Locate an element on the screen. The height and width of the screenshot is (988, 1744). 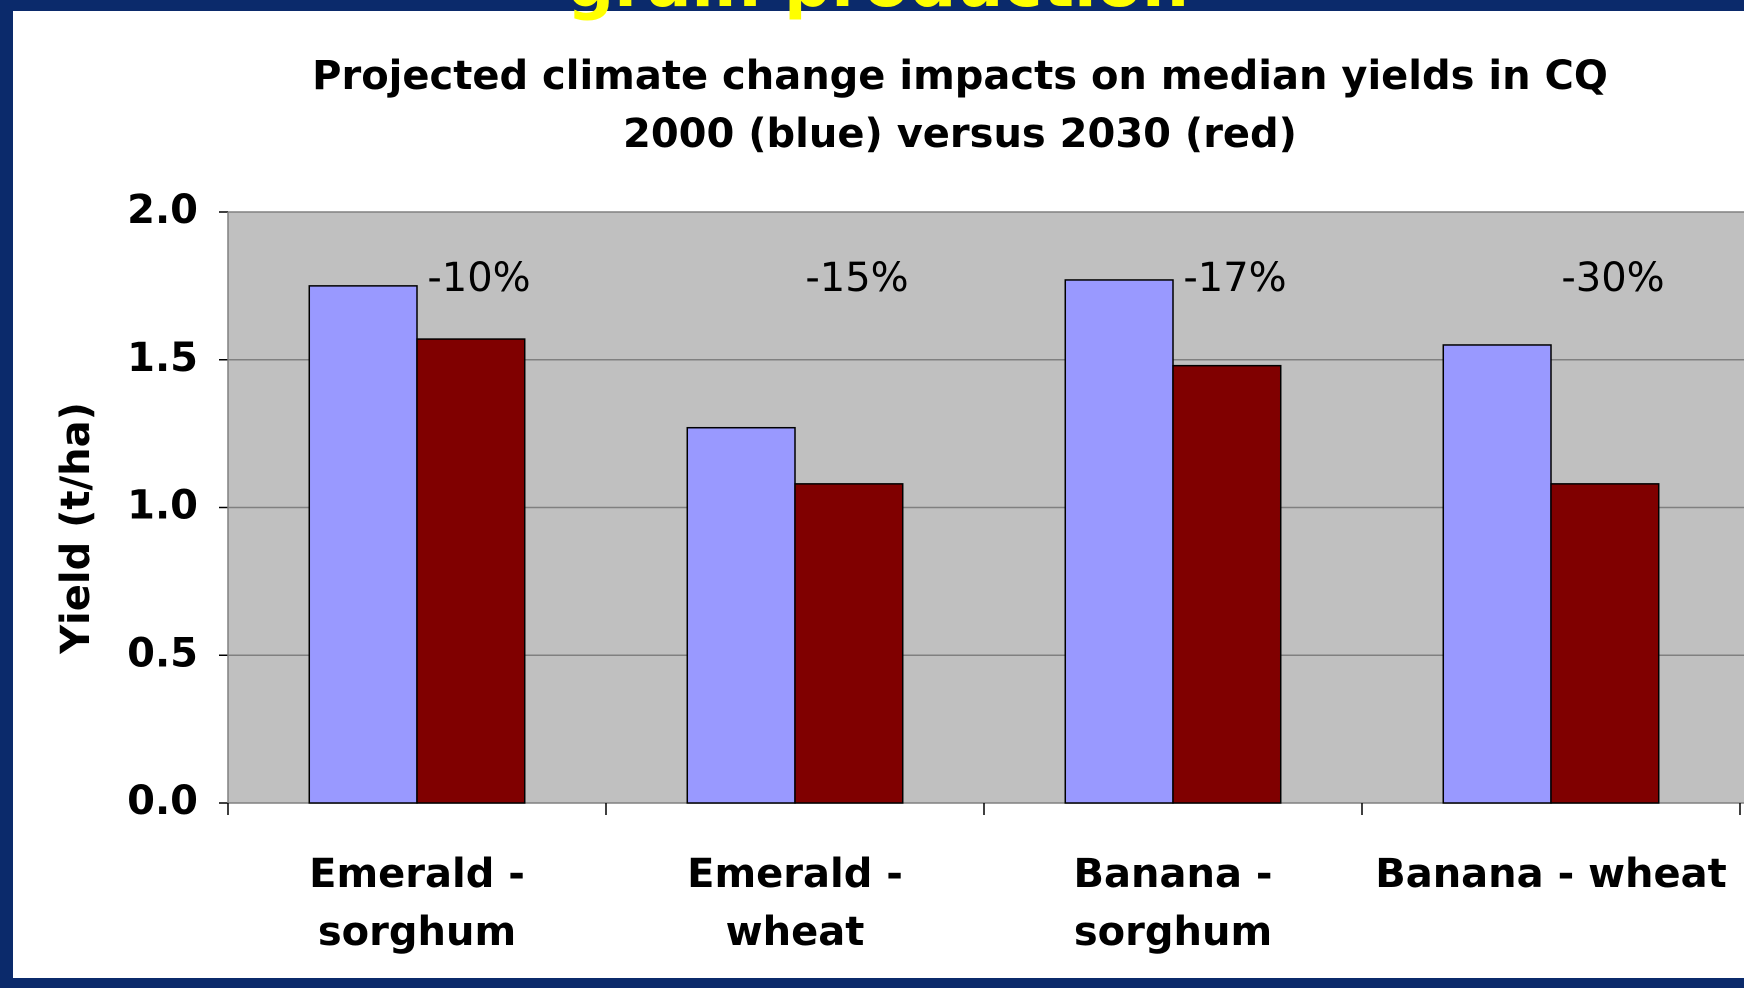
x-tick-label: Banana - wheat is located at coordinates (1551, 874).